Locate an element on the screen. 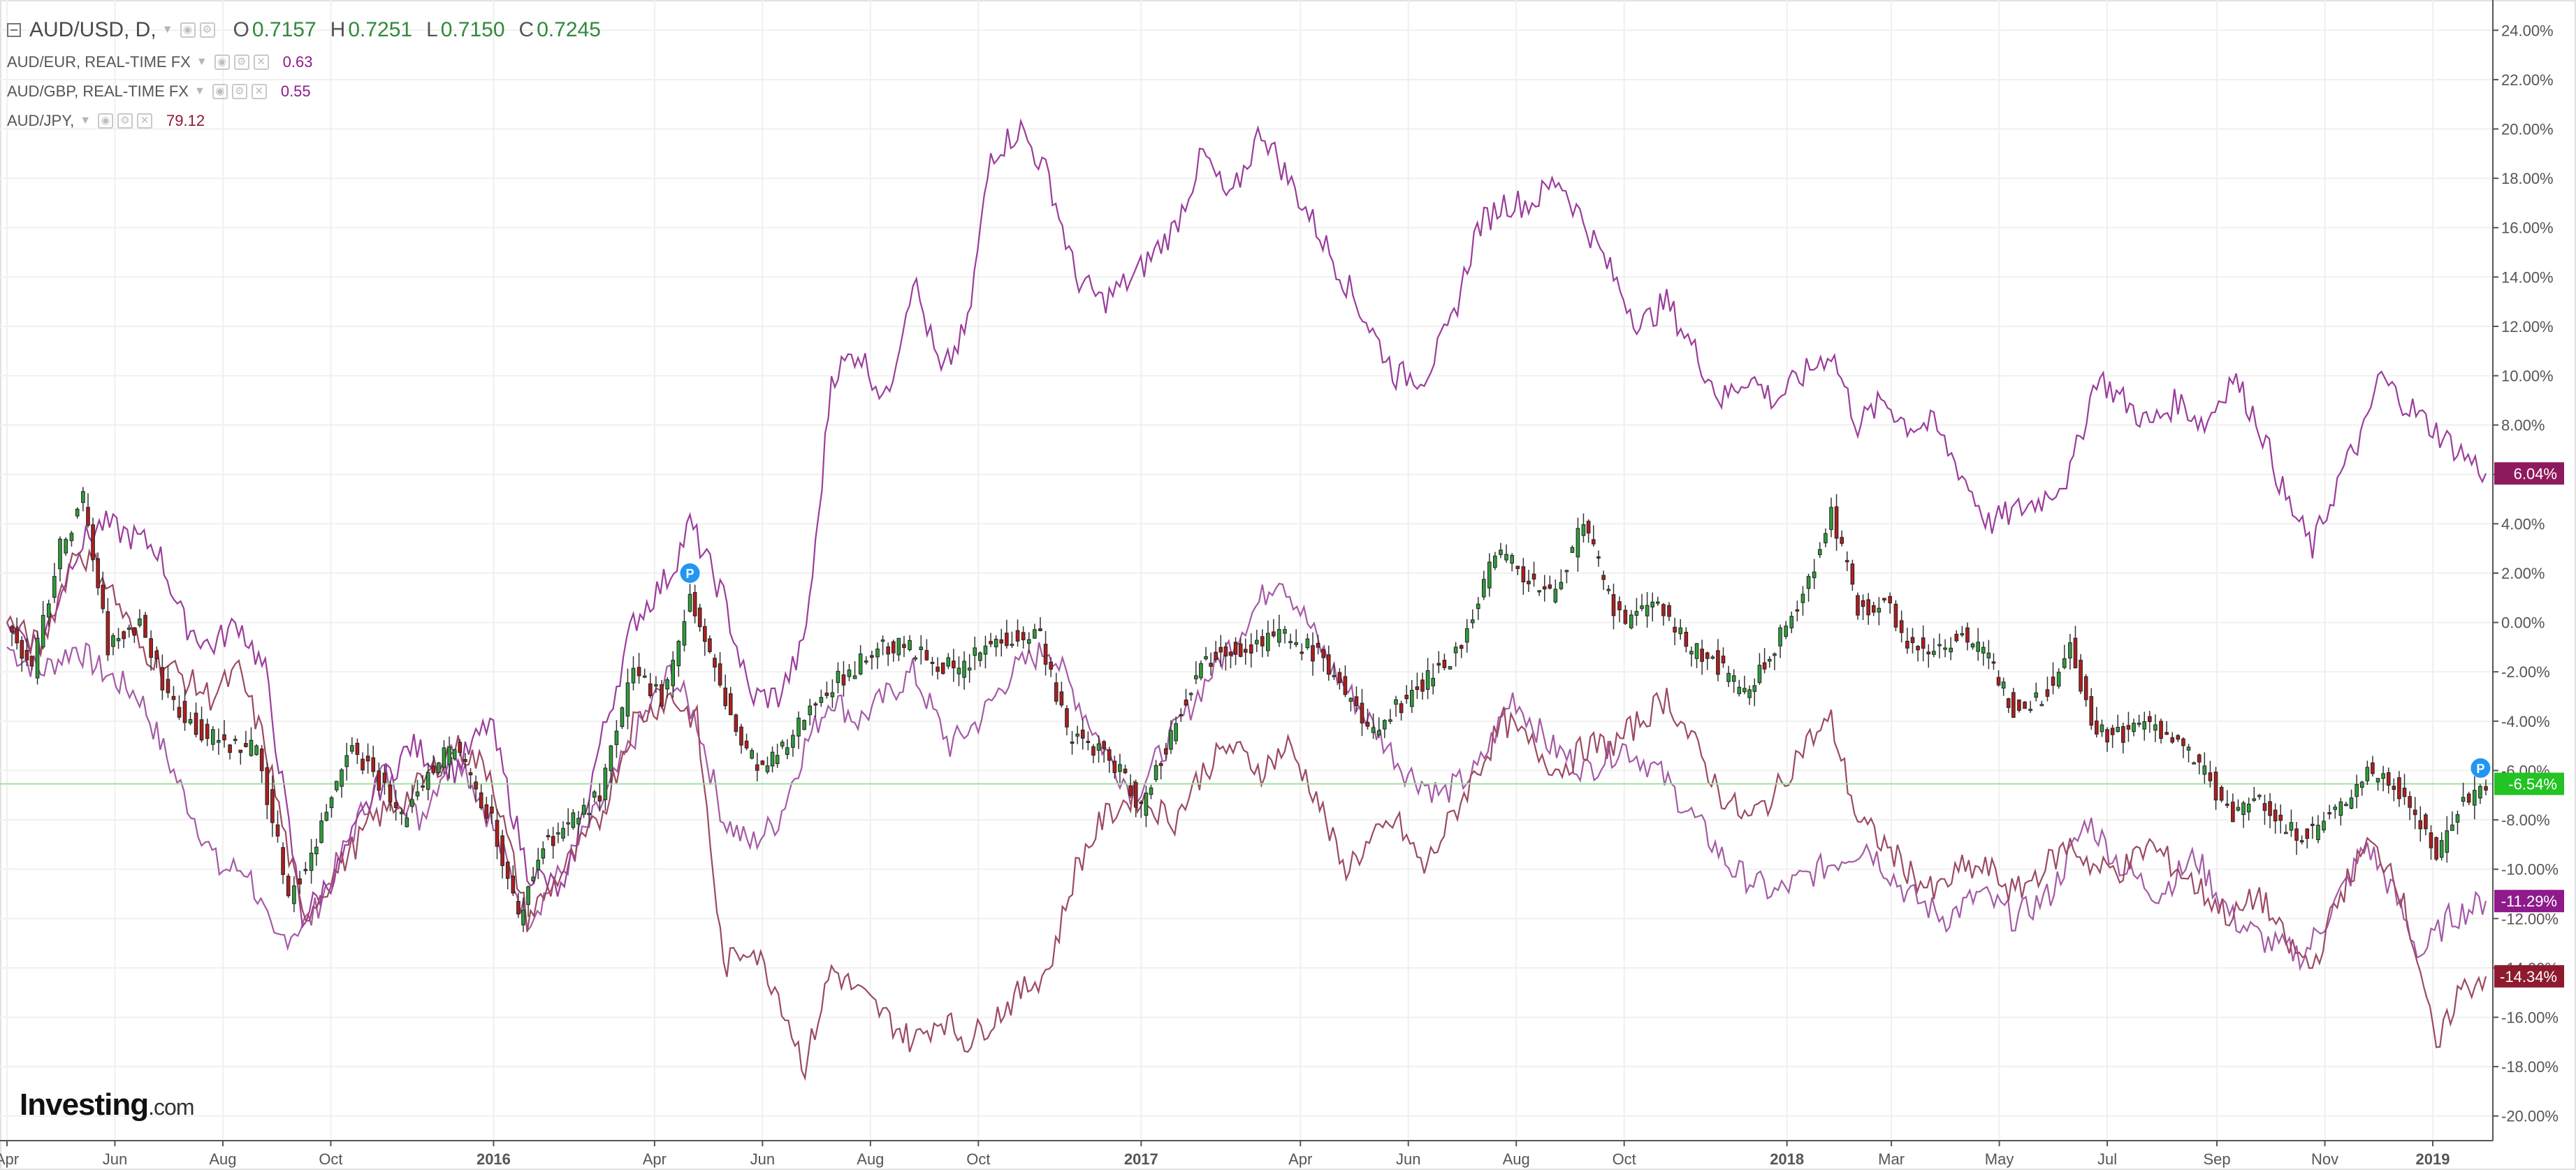 The width and height of the screenshot is (2576, 1170). legend-row-aud-eur: AUD/EUR, REAL-TIME FX ▼ ◉ ⚙ ✕ 0.63 is located at coordinates (304, 62).